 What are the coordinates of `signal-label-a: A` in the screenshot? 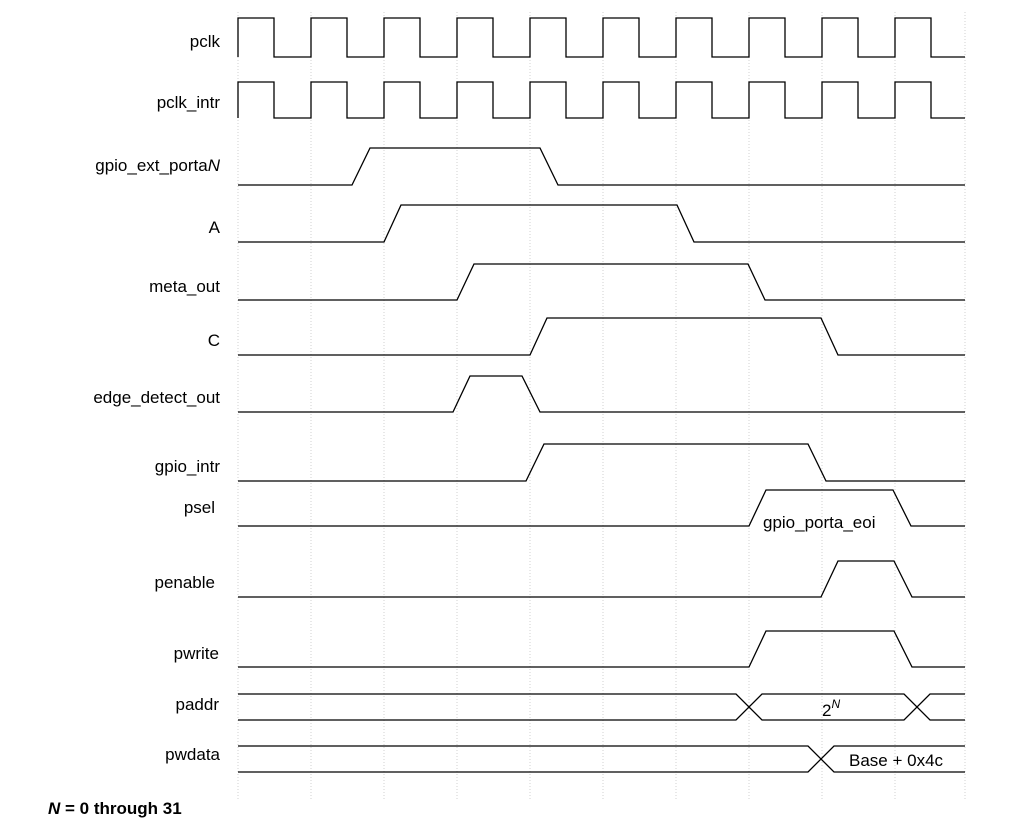 It's located at (215, 227).